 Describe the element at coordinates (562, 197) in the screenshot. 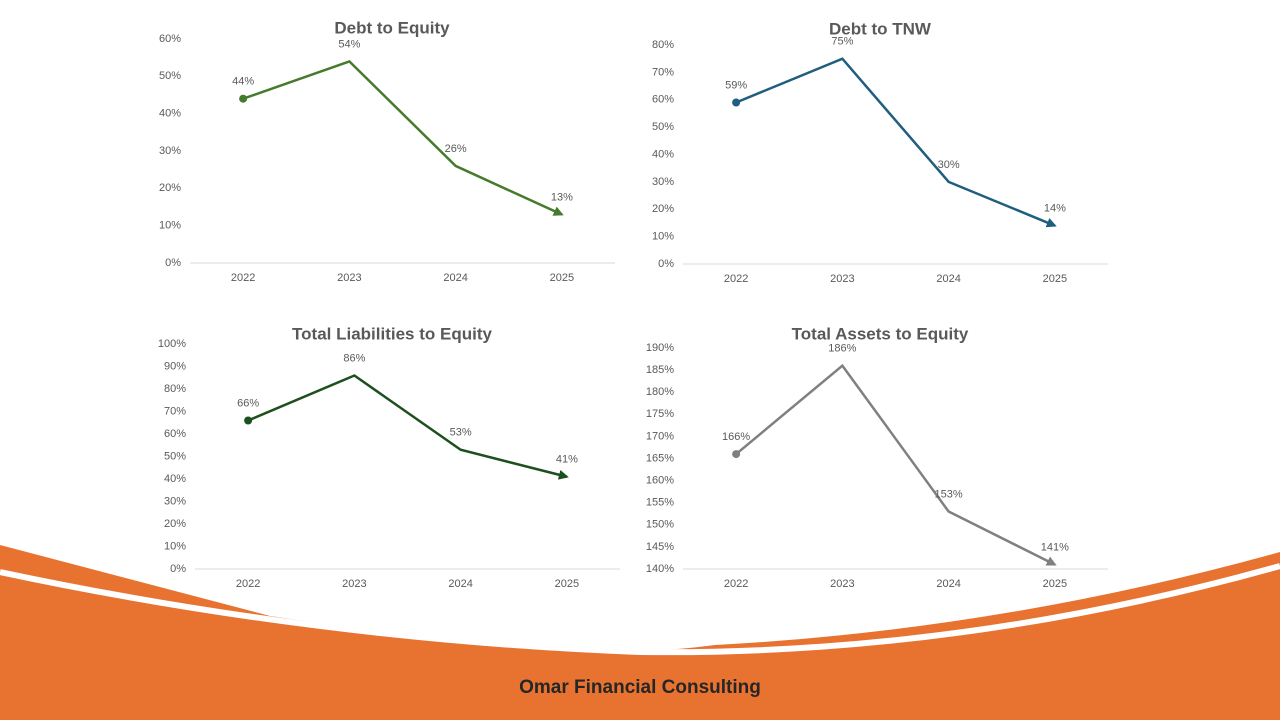

I see `data-label: 13%` at that location.